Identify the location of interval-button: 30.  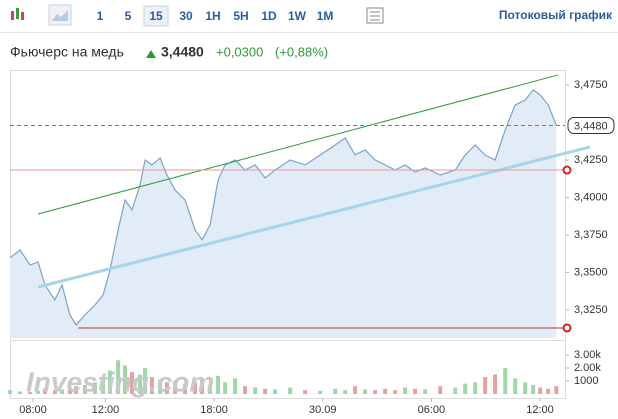
(186, 16).